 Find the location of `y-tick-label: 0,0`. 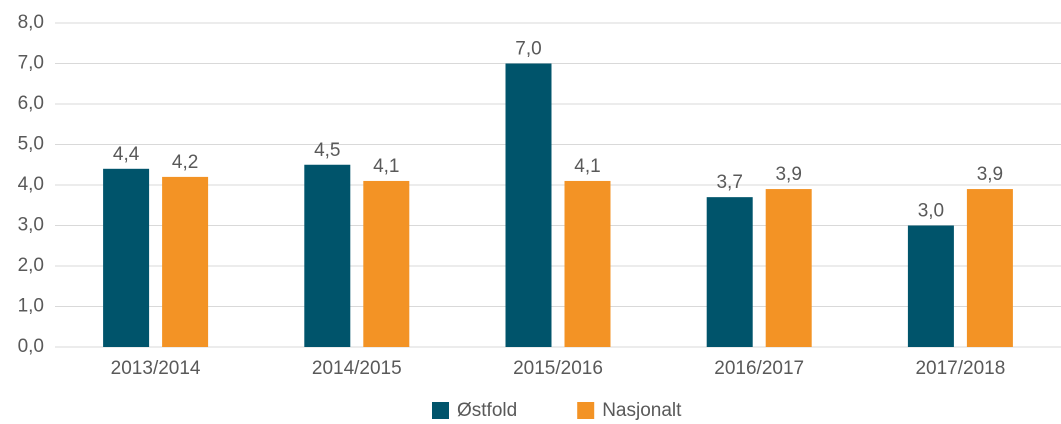

y-tick-label: 0,0 is located at coordinates (31, 346).